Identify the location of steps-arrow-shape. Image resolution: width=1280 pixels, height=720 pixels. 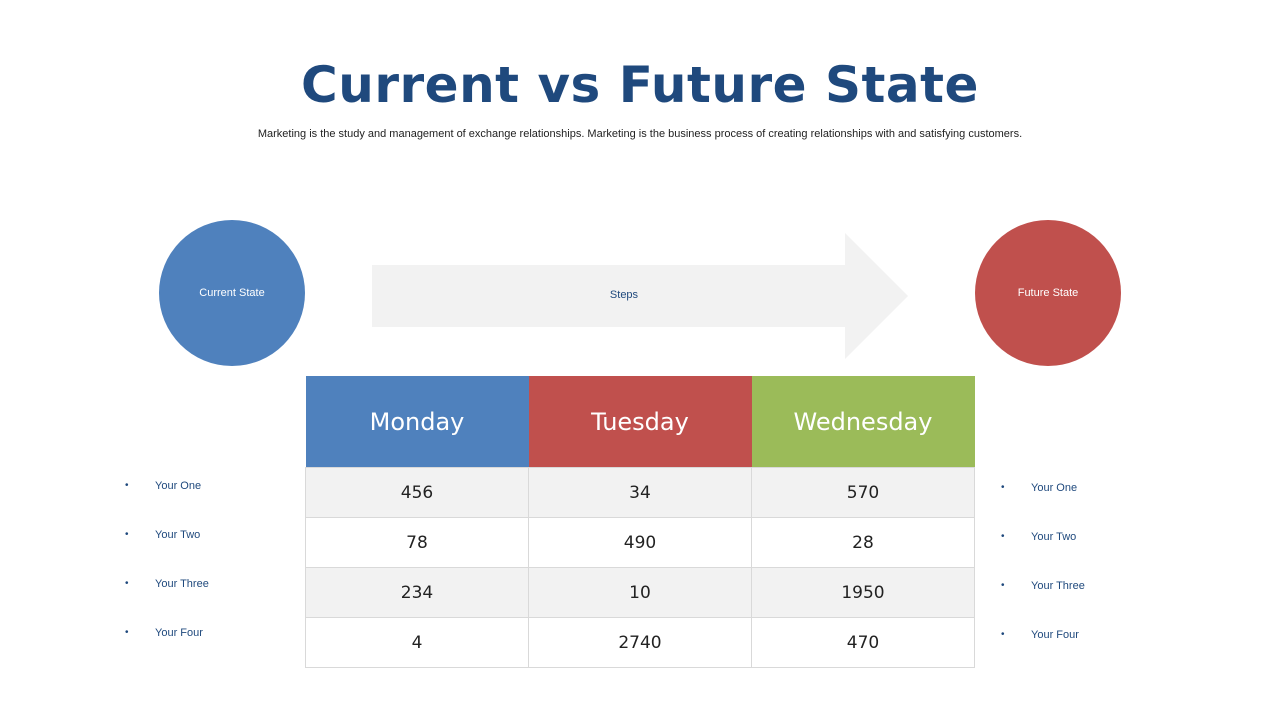
(640, 296).